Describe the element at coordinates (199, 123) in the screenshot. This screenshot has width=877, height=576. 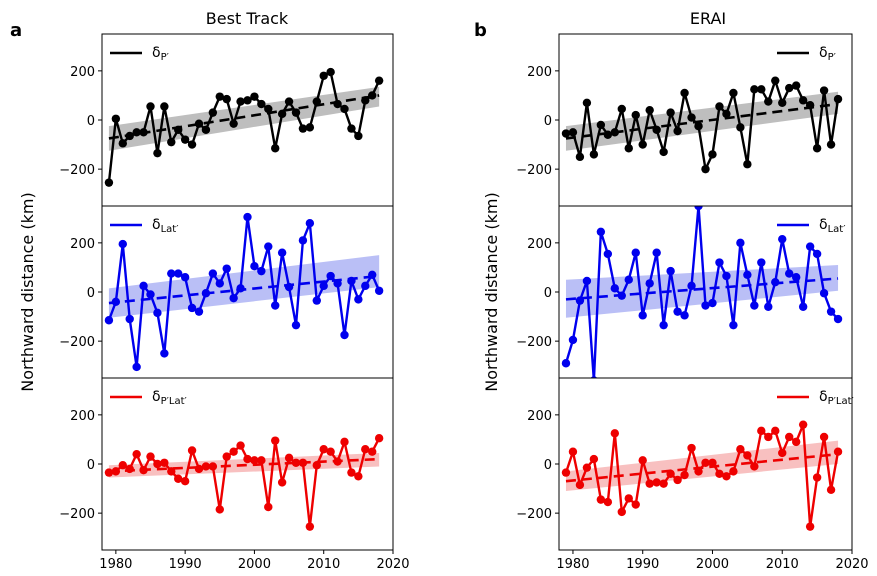
I see `panel-a-sub1-point-1992` at that location.